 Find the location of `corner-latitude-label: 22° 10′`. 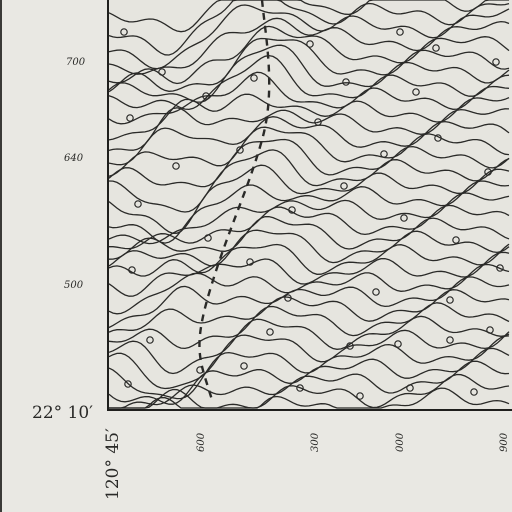

corner-latitude-label: 22° 10′ is located at coordinates (62, 413).